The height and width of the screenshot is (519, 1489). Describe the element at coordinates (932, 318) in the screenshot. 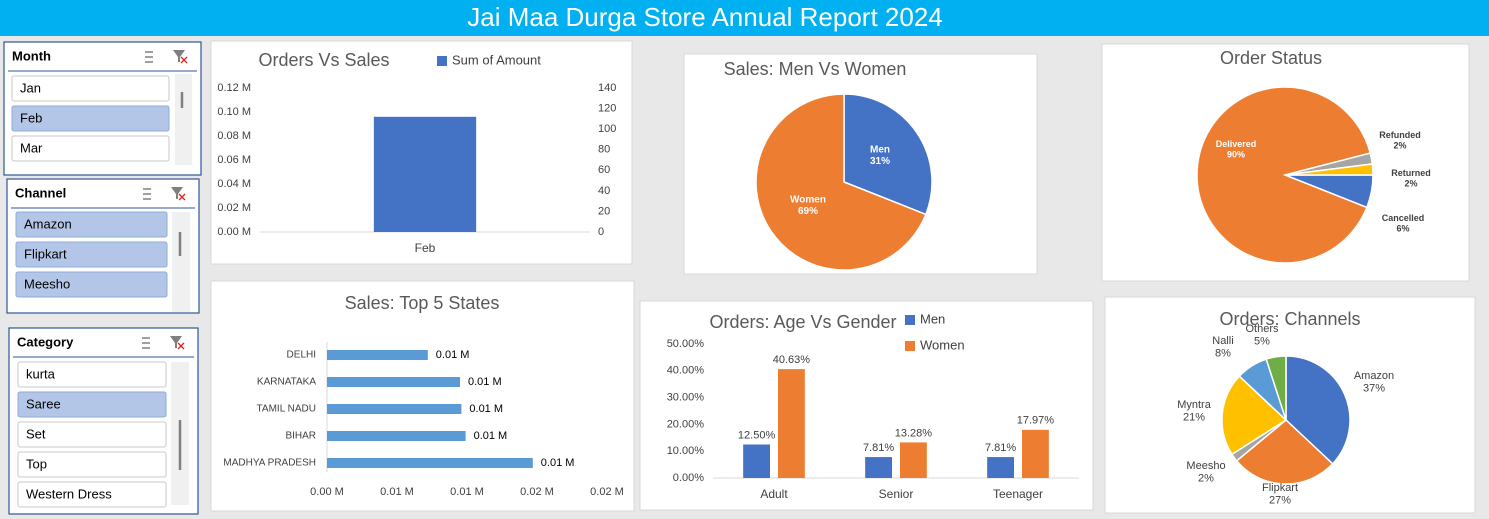

I see `legend-label: Men` at that location.